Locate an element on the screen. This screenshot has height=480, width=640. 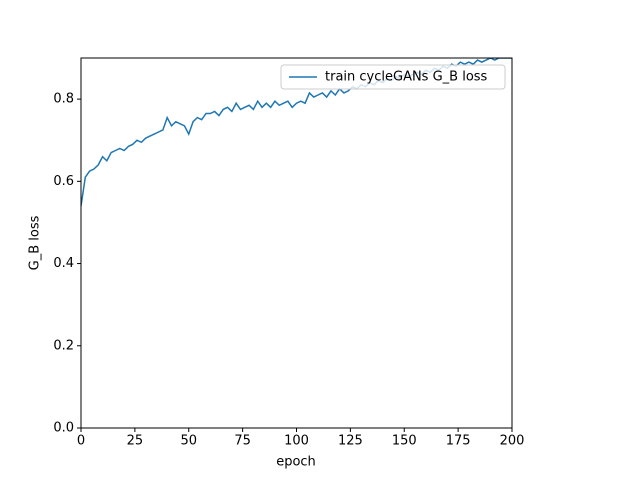
x-tick-label: 175 is located at coordinates (458, 441).